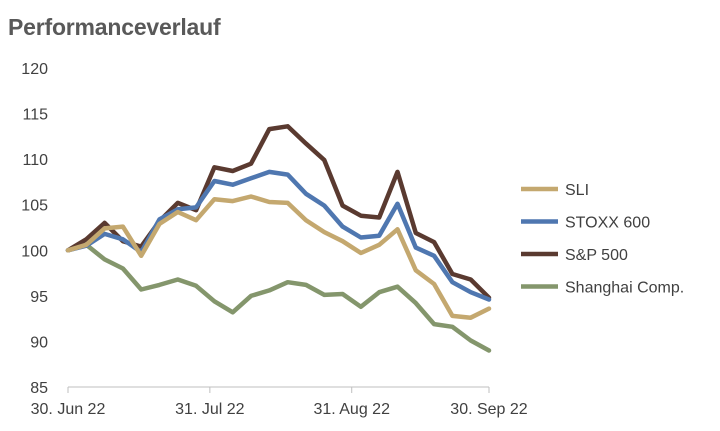 The height and width of the screenshot is (431, 720). I want to click on y-tick-label: 110, so click(35, 160).